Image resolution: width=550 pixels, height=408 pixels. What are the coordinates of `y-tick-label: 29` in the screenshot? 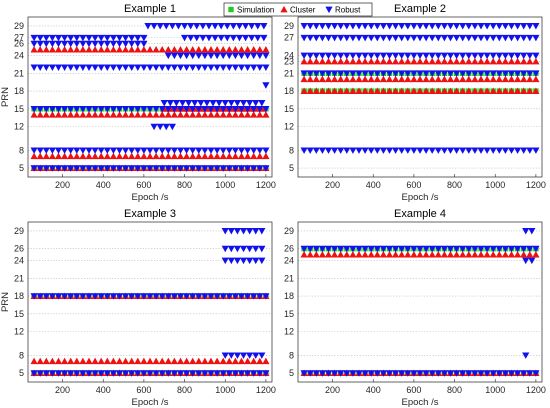 It's located at (289, 26).